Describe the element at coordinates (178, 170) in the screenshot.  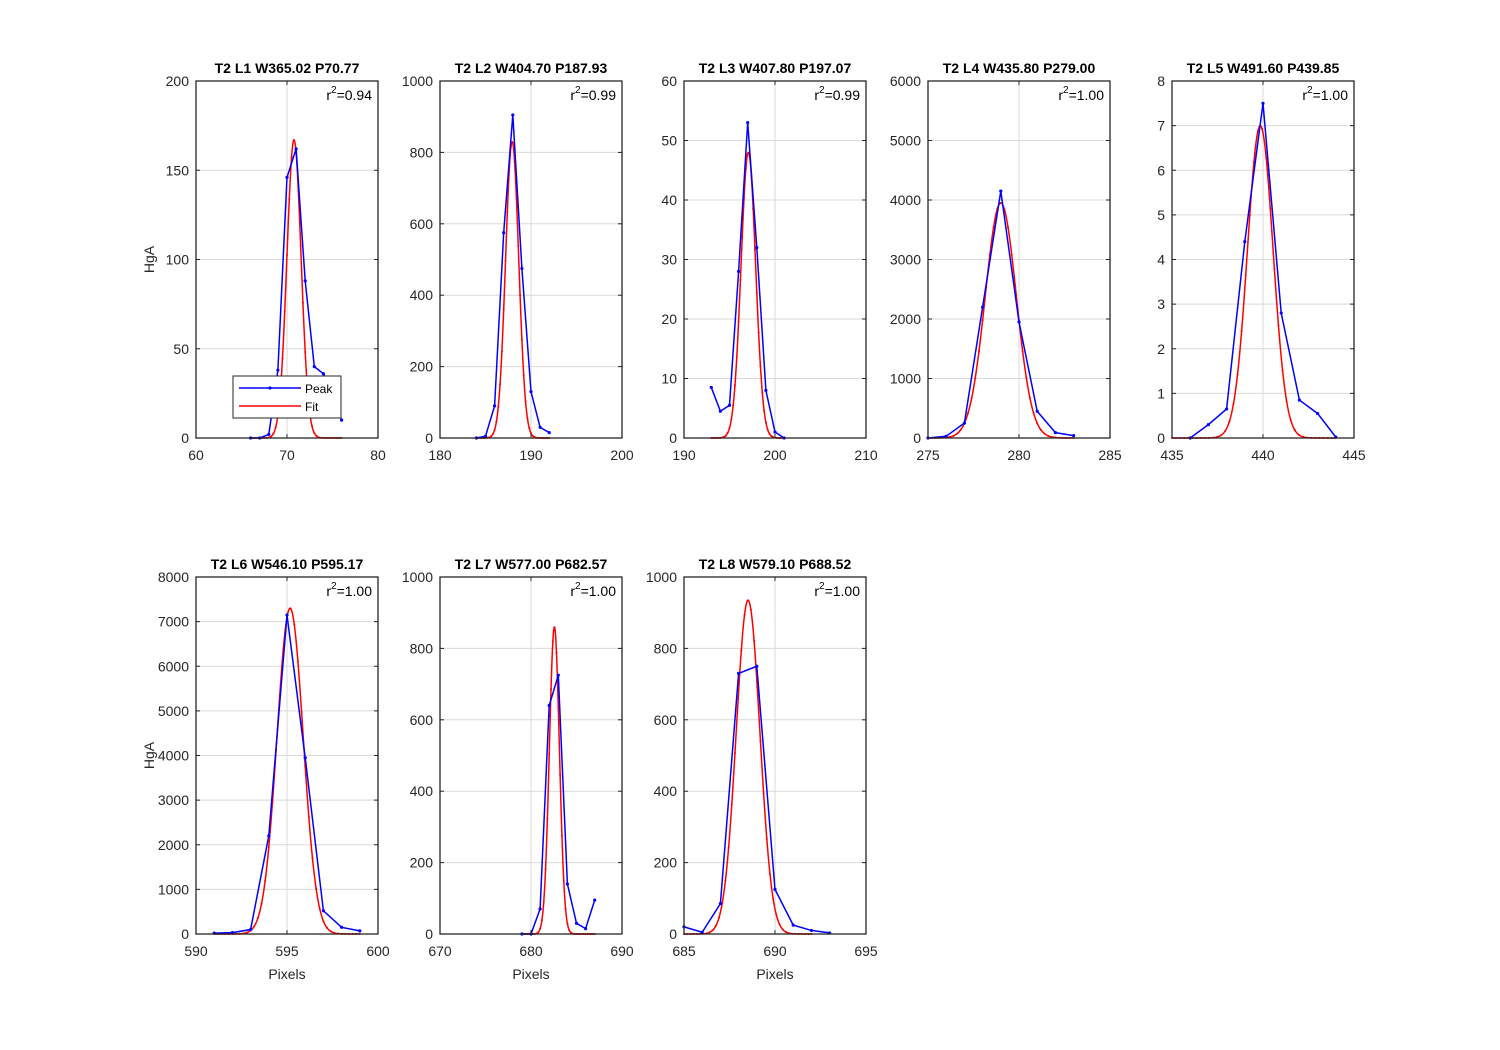
I see `y-tick-label: 150` at that location.